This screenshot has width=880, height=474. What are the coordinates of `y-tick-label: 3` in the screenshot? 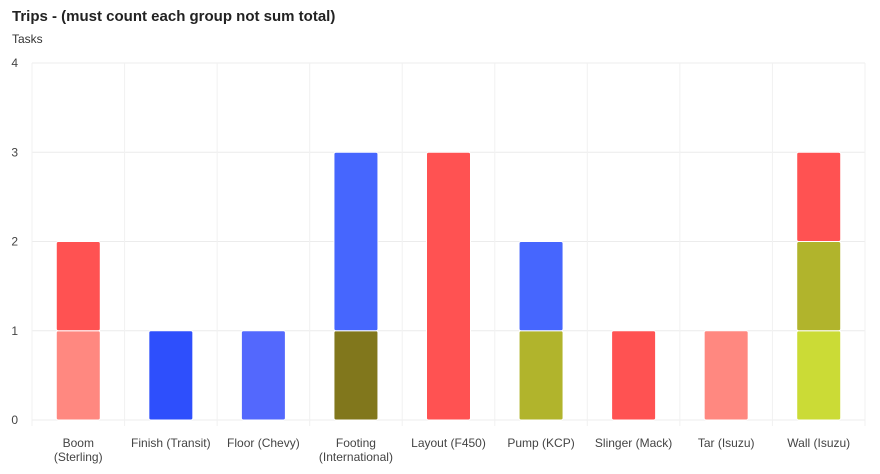 It's located at (14, 152).